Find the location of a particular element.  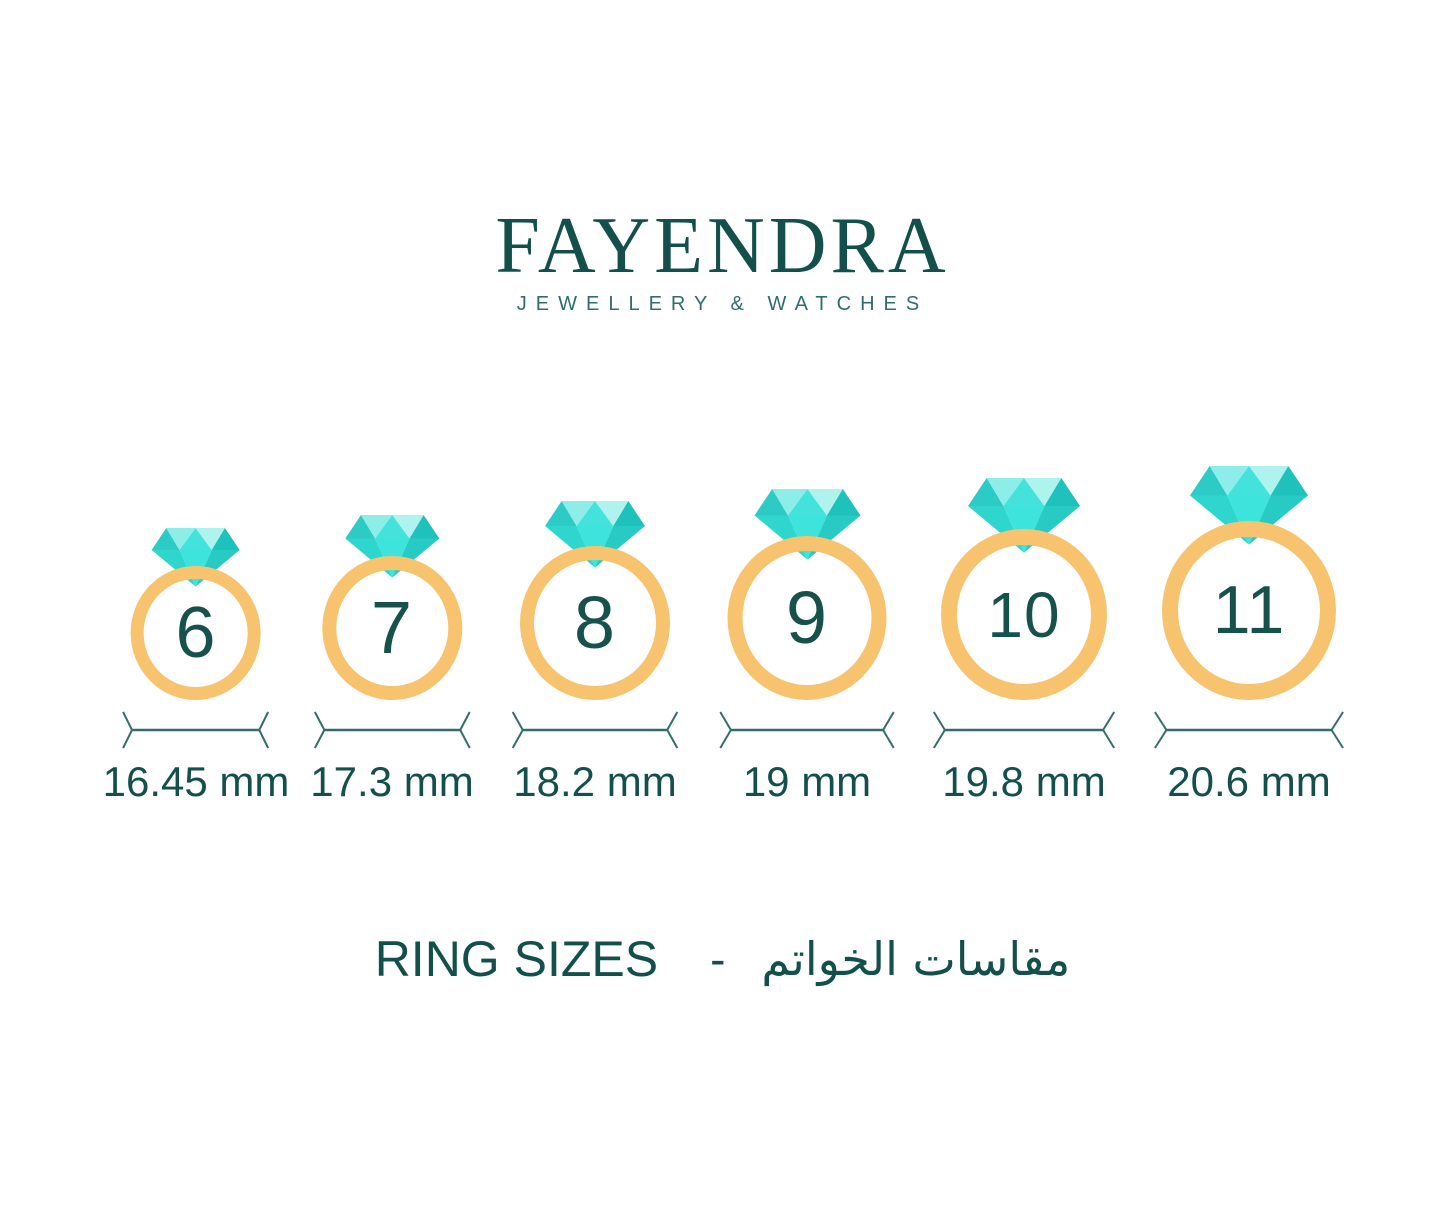

ring-size-label: 9 is located at coordinates (807, 618).